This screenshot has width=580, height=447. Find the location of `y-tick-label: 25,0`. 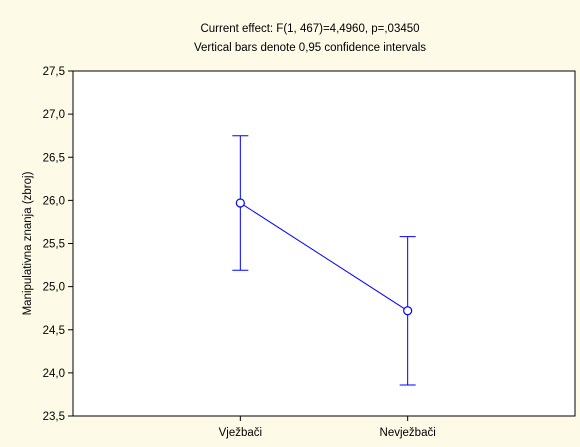

y-tick-label: 25,0 is located at coordinates (54, 288).